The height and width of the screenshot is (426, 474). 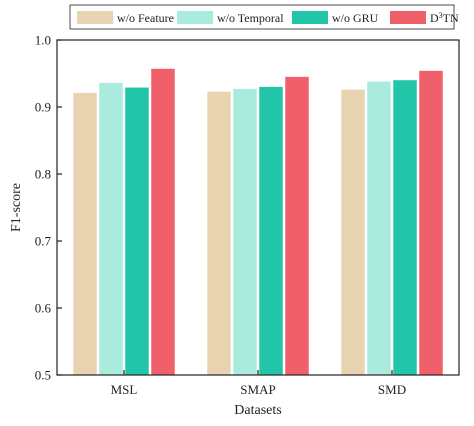 What do you see at coordinates (195, 17) in the screenshot?
I see `legend-swatch-w-o-temporal` at bounding box center [195, 17].